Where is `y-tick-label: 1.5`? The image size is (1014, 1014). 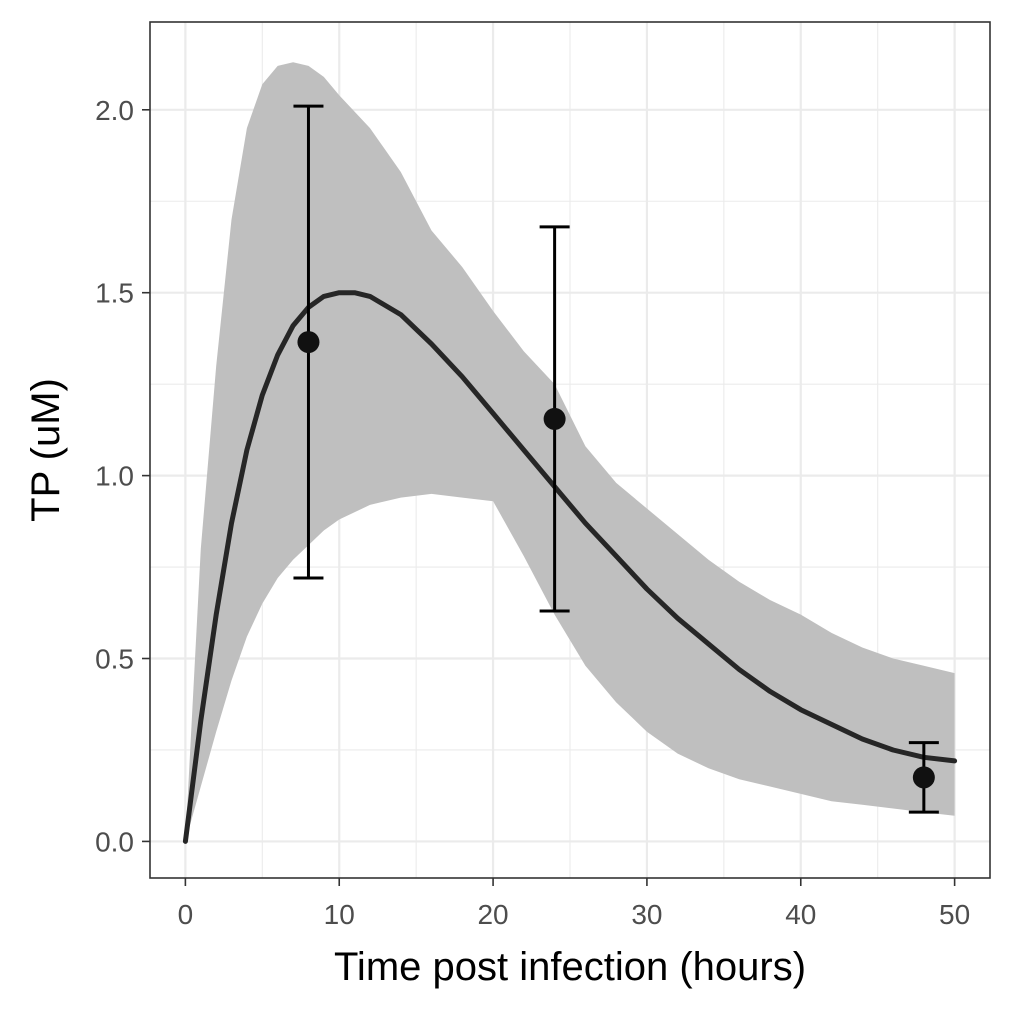
y-tick-label: 1.5 is located at coordinates (114, 293).